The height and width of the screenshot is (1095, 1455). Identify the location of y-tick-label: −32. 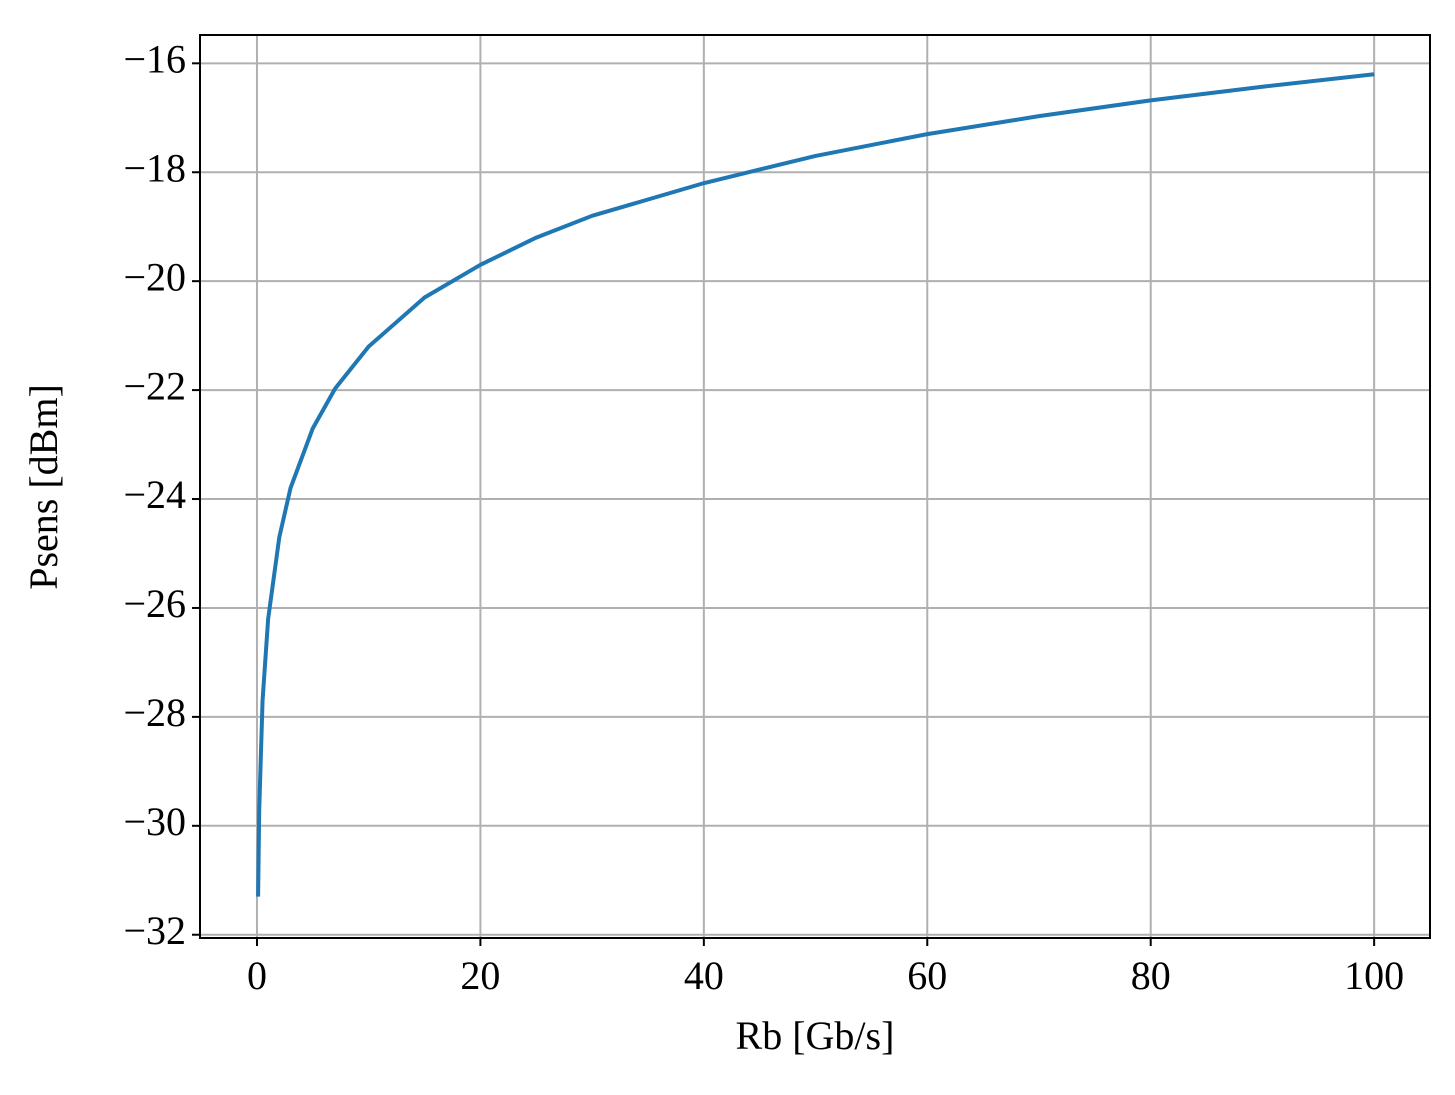
(154, 930).